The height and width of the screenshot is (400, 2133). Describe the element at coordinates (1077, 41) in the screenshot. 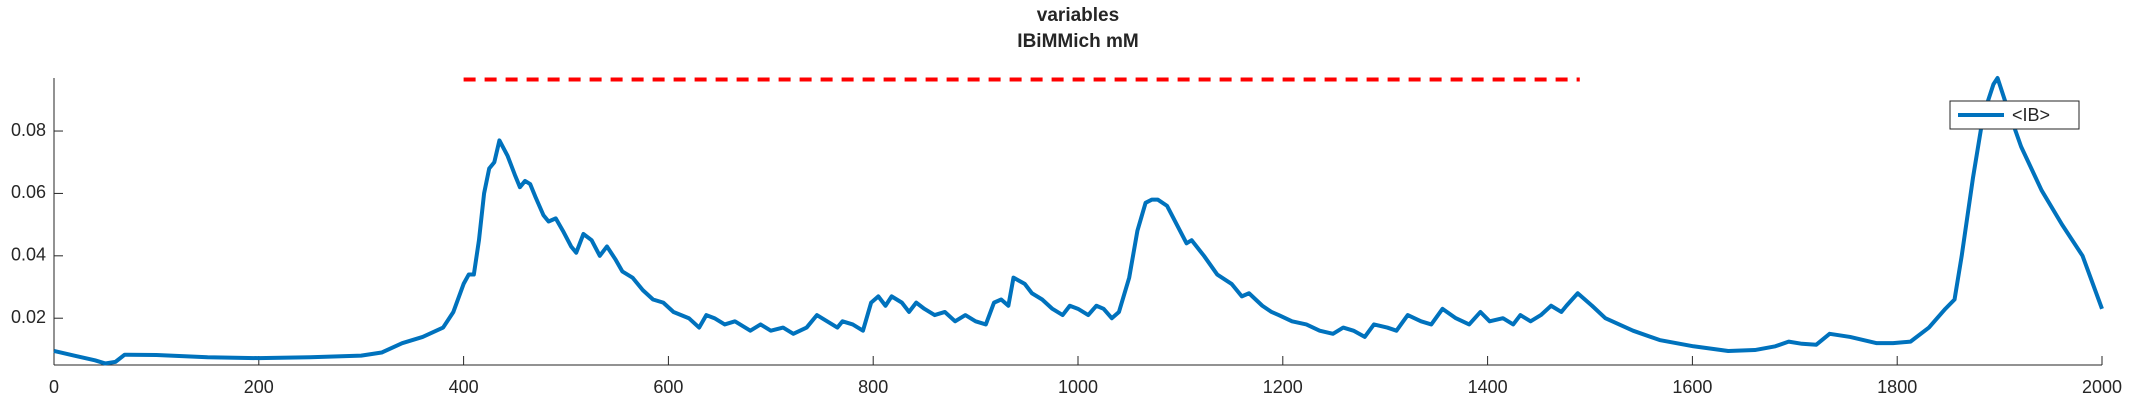

I see `chart-subtitle: IBiMMich mM` at that location.